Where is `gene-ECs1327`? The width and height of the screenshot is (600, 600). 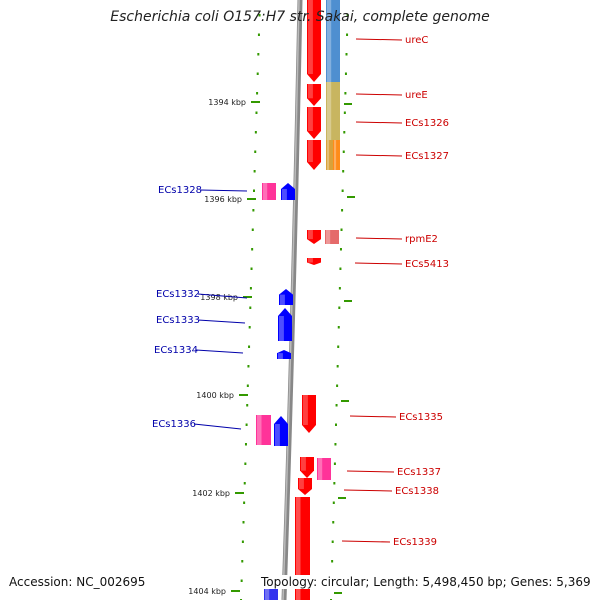
gene-ECs1327 is located at coordinates (314, 155).